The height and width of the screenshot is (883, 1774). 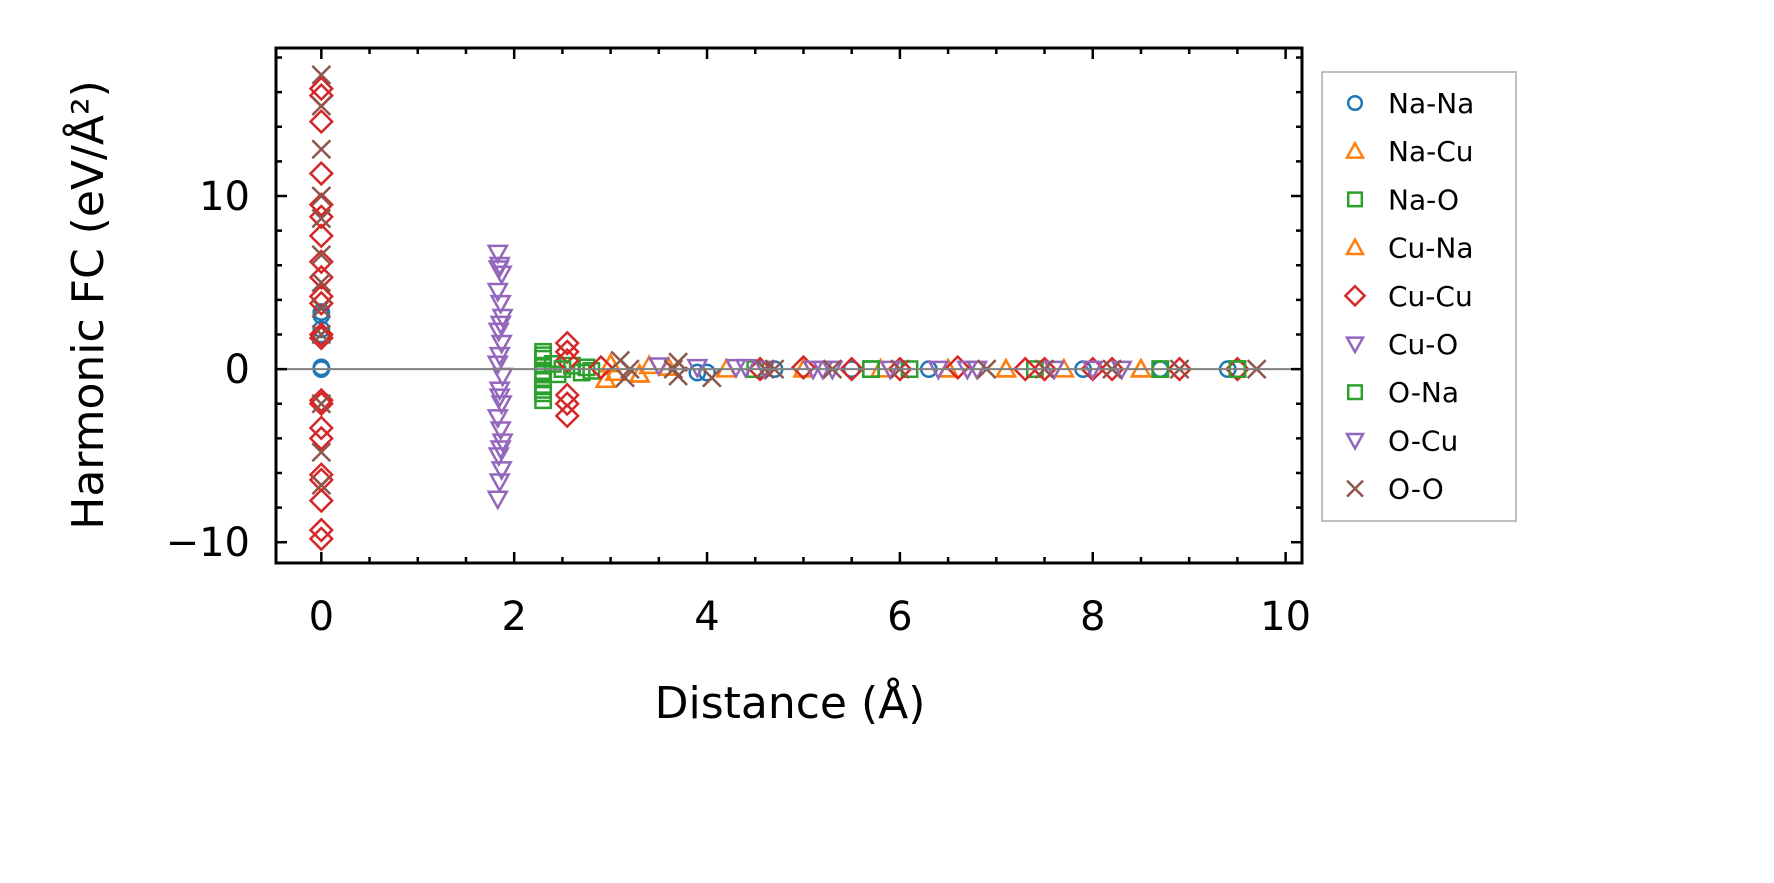 I want to click on x-tick-label: 4, so click(x=706, y=617).